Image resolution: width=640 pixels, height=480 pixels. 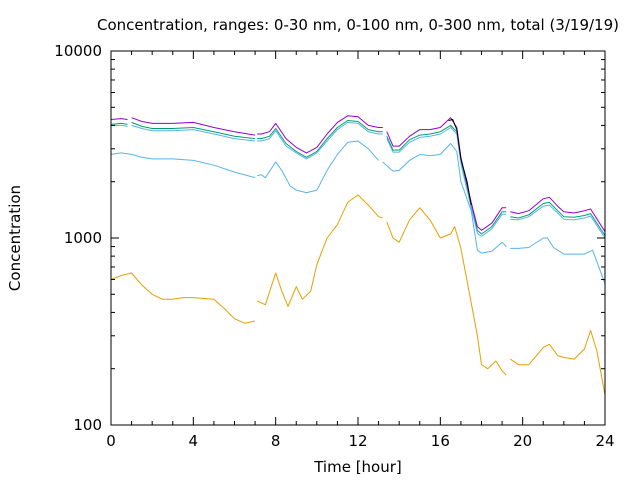 I want to click on x-tick-label-16: 16, so click(x=440, y=441).